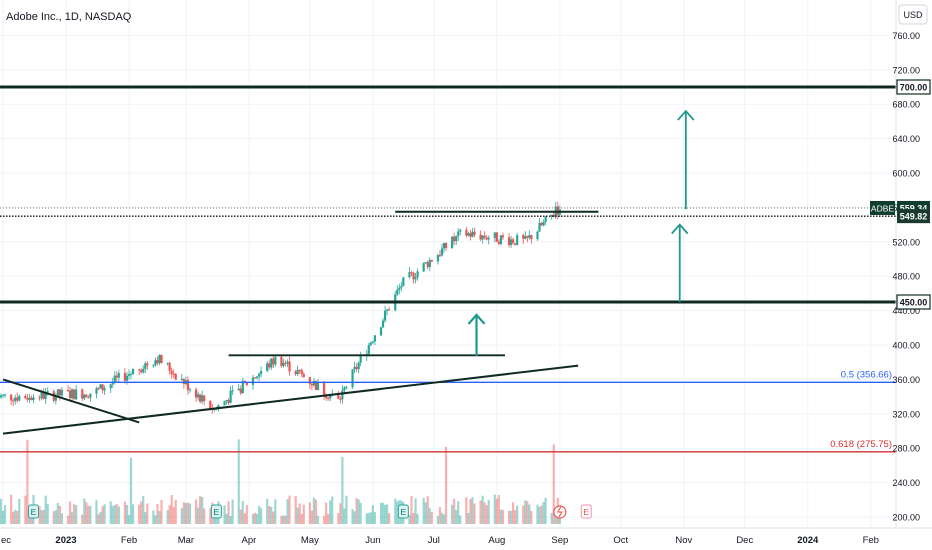 The height and width of the screenshot is (550, 932). Describe the element at coordinates (906, 70) in the screenshot. I see `price-tick-label: 720.00` at that location.